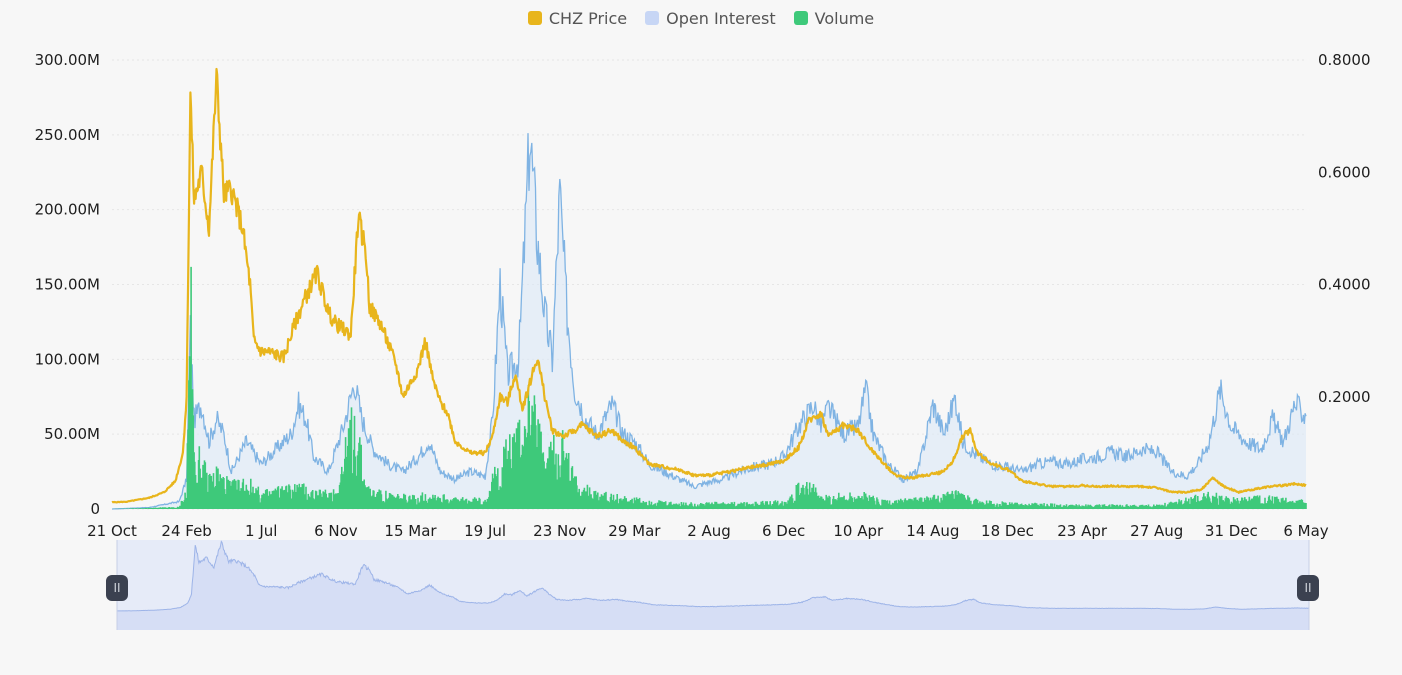 The image size is (1402, 675). Describe the element at coordinates (634, 531) in the screenshot. I see `x-tick-label: 29 Mar` at that location.